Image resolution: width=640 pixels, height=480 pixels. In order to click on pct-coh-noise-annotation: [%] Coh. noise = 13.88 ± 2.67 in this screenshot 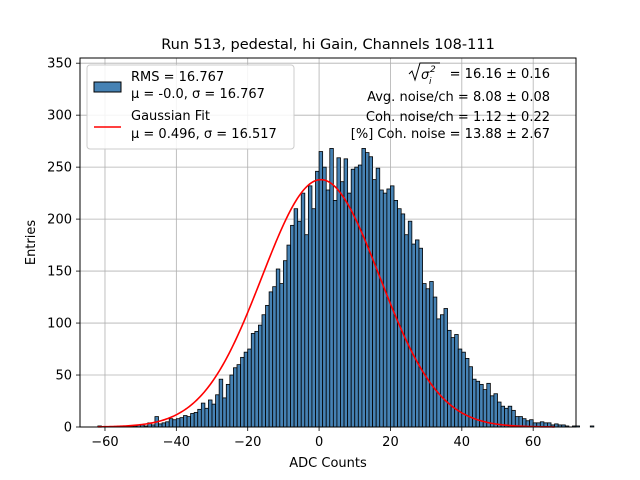, I will do `click(450, 134)`.